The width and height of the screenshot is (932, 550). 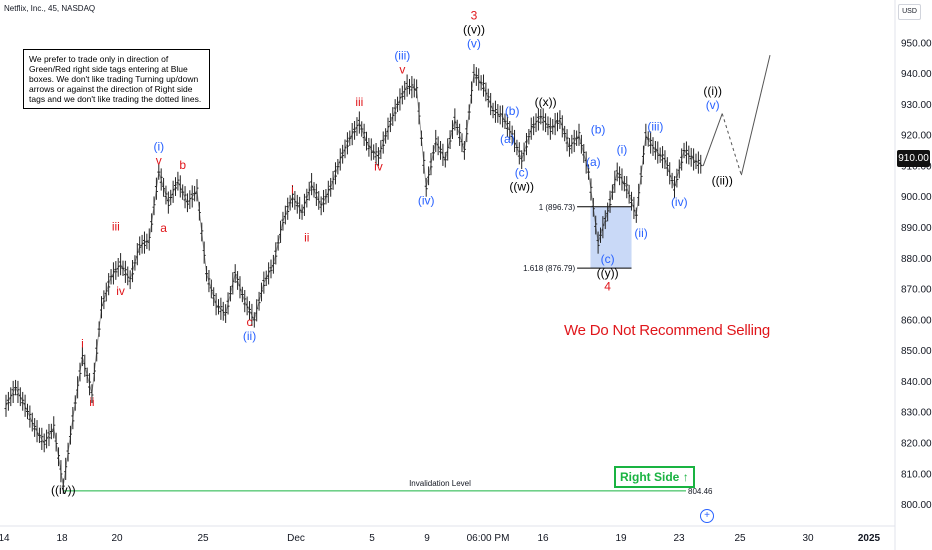 What do you see at coordinates (869, 538) in the screenshot?
I see `x-tick-label: 2025` at bounding box center [869, 538].